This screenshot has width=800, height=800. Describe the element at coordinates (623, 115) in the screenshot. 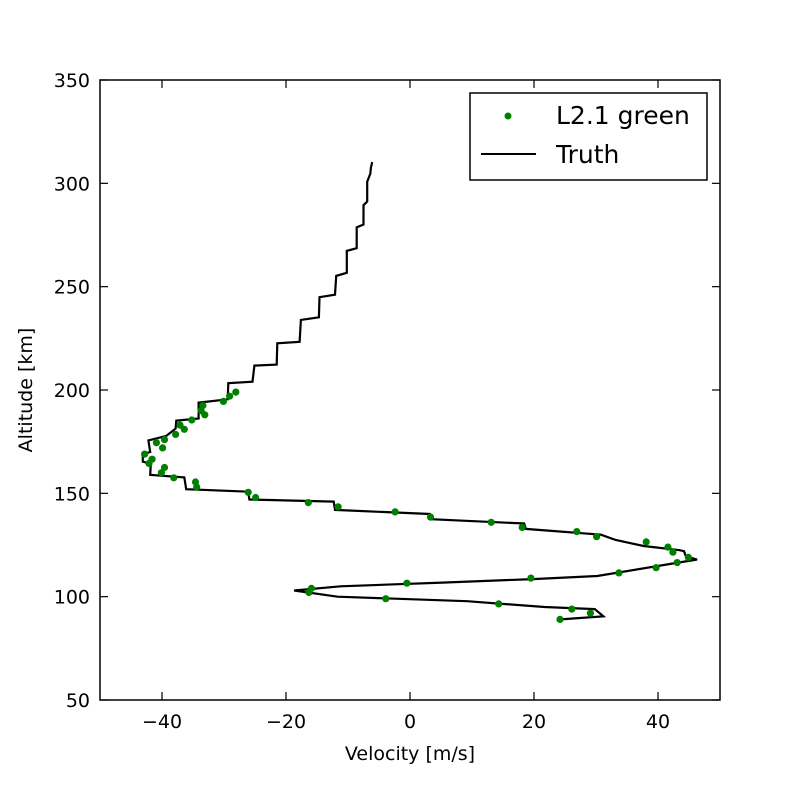

I see `legend-label-l2-1-green: L2.1 green` at that location.